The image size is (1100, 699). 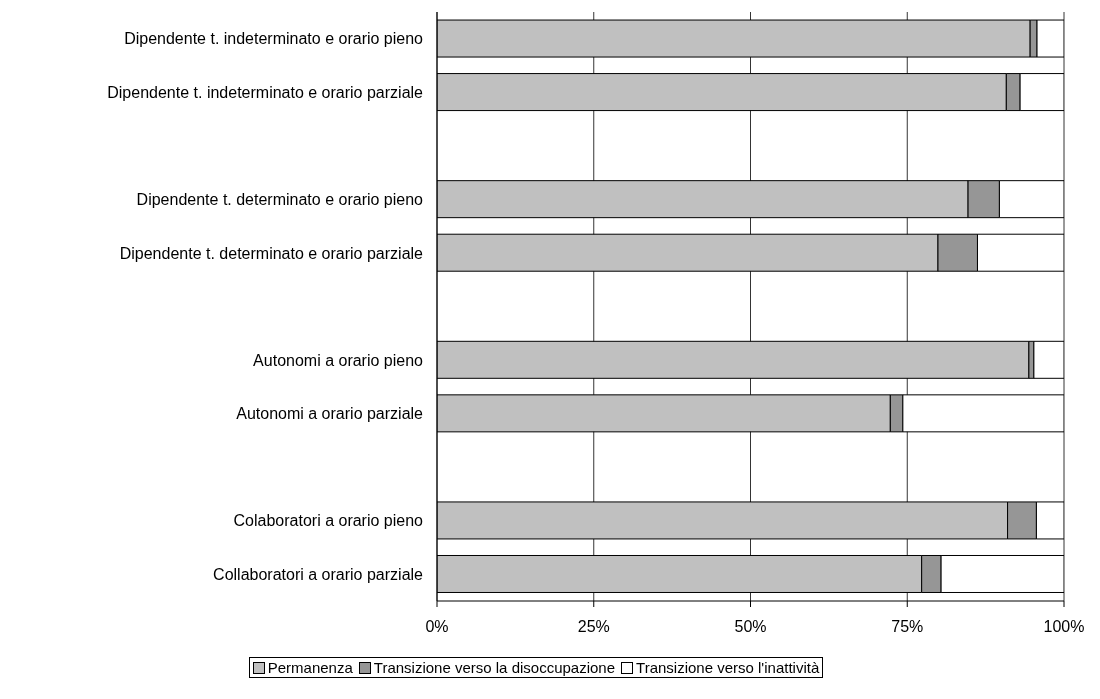 I want to click on y-tick-label: Dipendente t. determinato e orario pieno, so click(x=280, y=200).